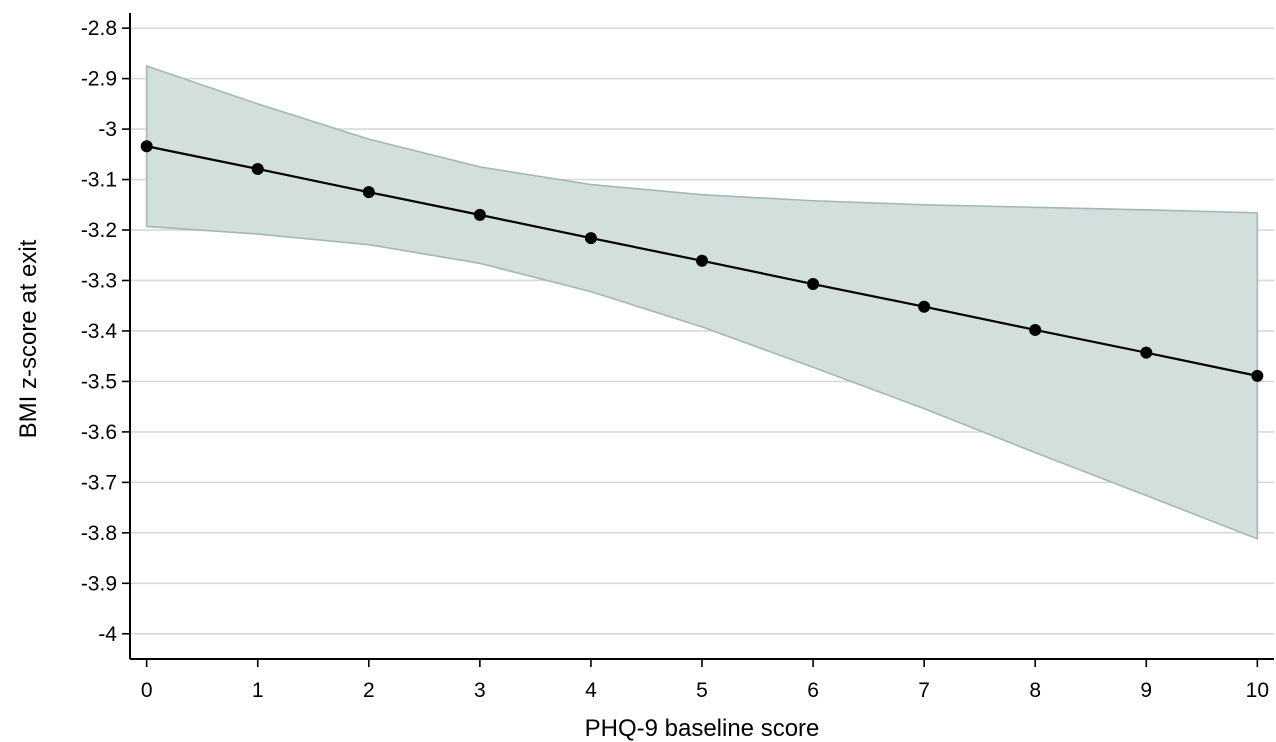 The image size is (1276, 742). I want to click on x-tick-label: 1, so click(258, 690).